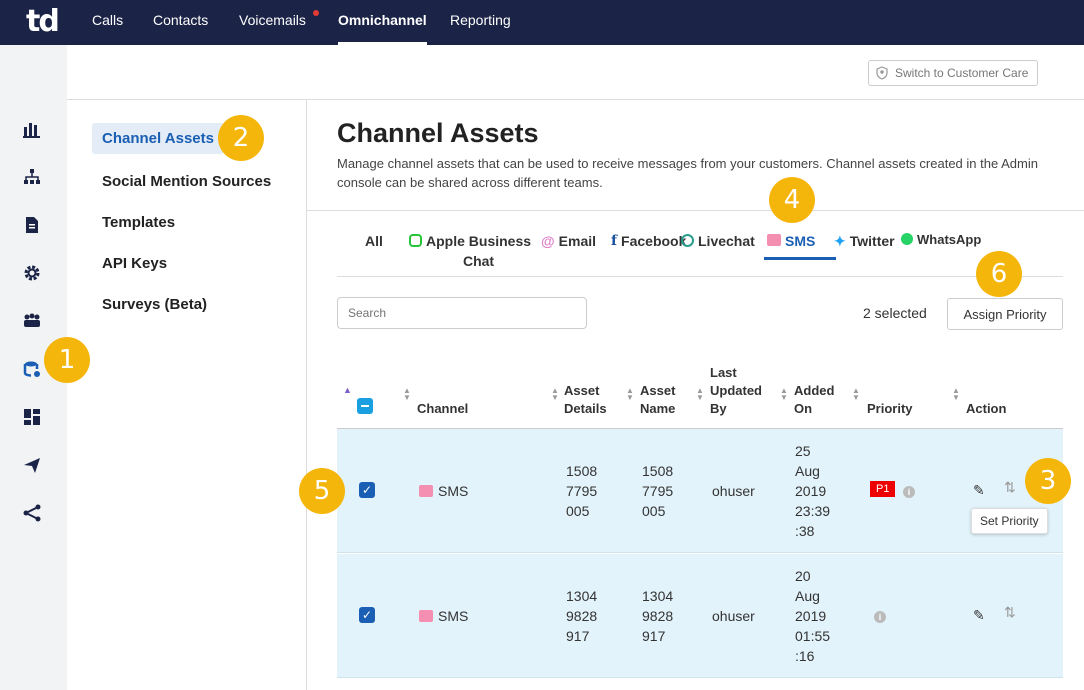  Describe the element at coordinates (382, 28) in the screenshot. I see `nav-omnichannel: Omnichannel` at that location.